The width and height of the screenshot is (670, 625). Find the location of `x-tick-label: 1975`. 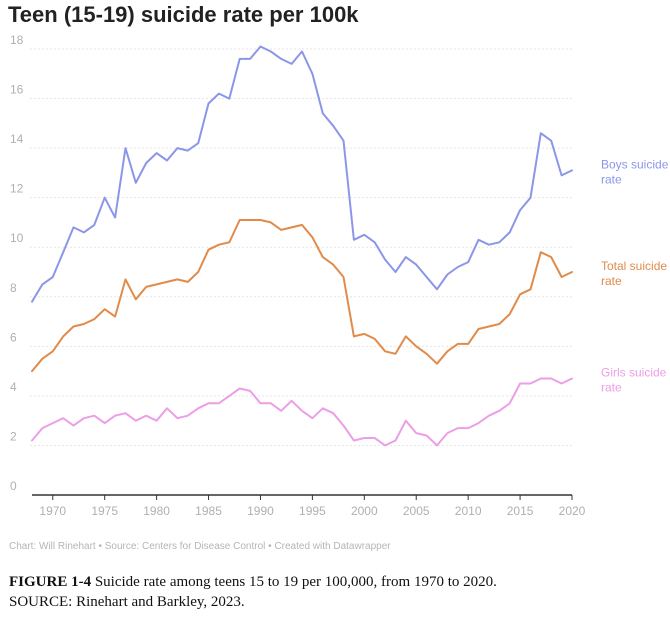

x-tick-label: 1975 is located at coordinates (104, 511).